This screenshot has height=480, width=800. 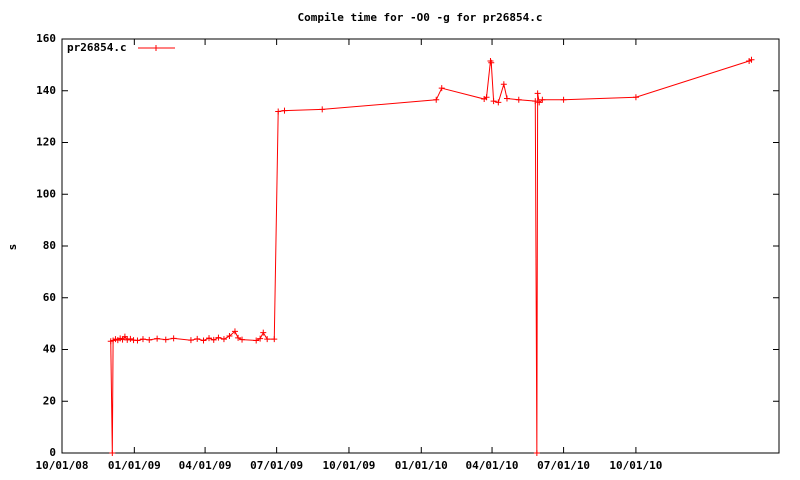 What do you see at coordinates (49, 245) in the screenshot?
I see `y-tick-label: 80` at bounding box center [49, 245].